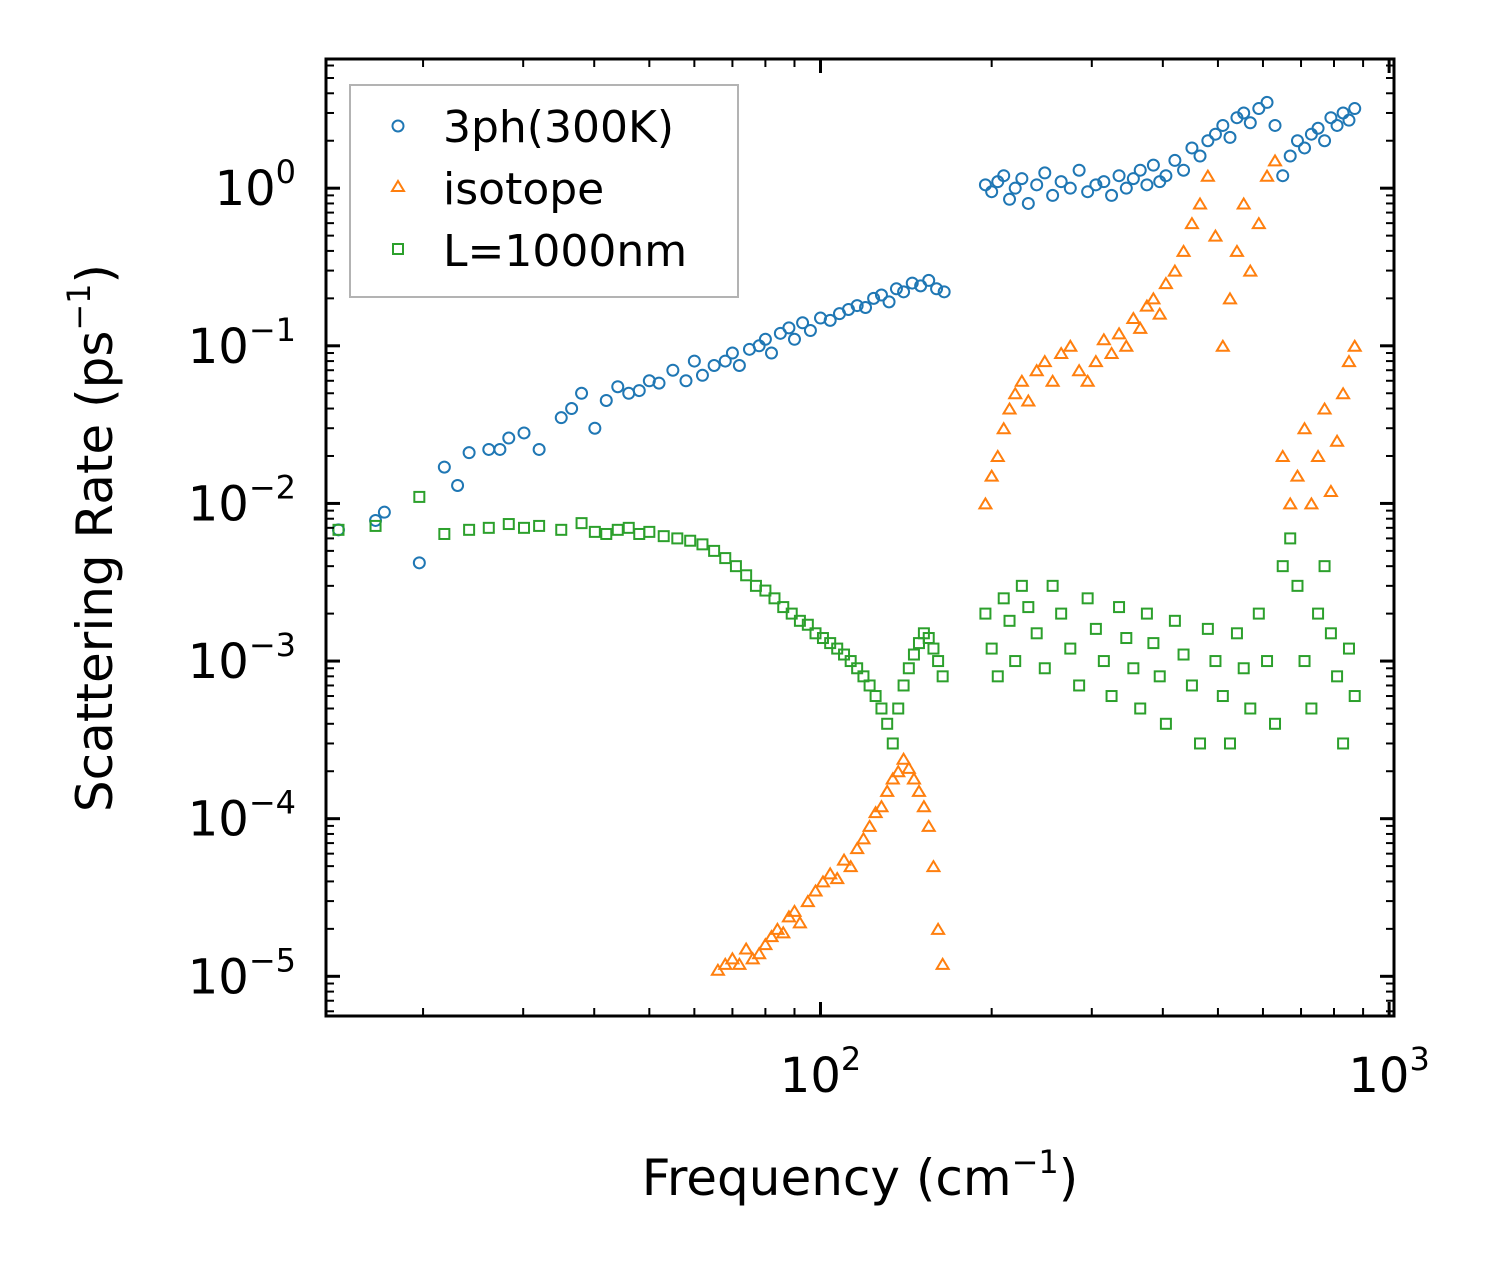  What do you see at coordinates (92, 538) in the screenshot?
I see `y-axis-label: Scattering Rate (ps−1)` at bounding box center [92, 538].